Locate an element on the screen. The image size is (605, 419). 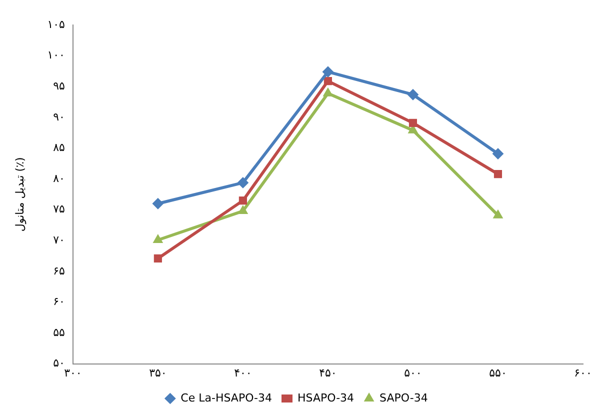
x-tick-label: ۶۰۰ is located at coordinates (583, 373).